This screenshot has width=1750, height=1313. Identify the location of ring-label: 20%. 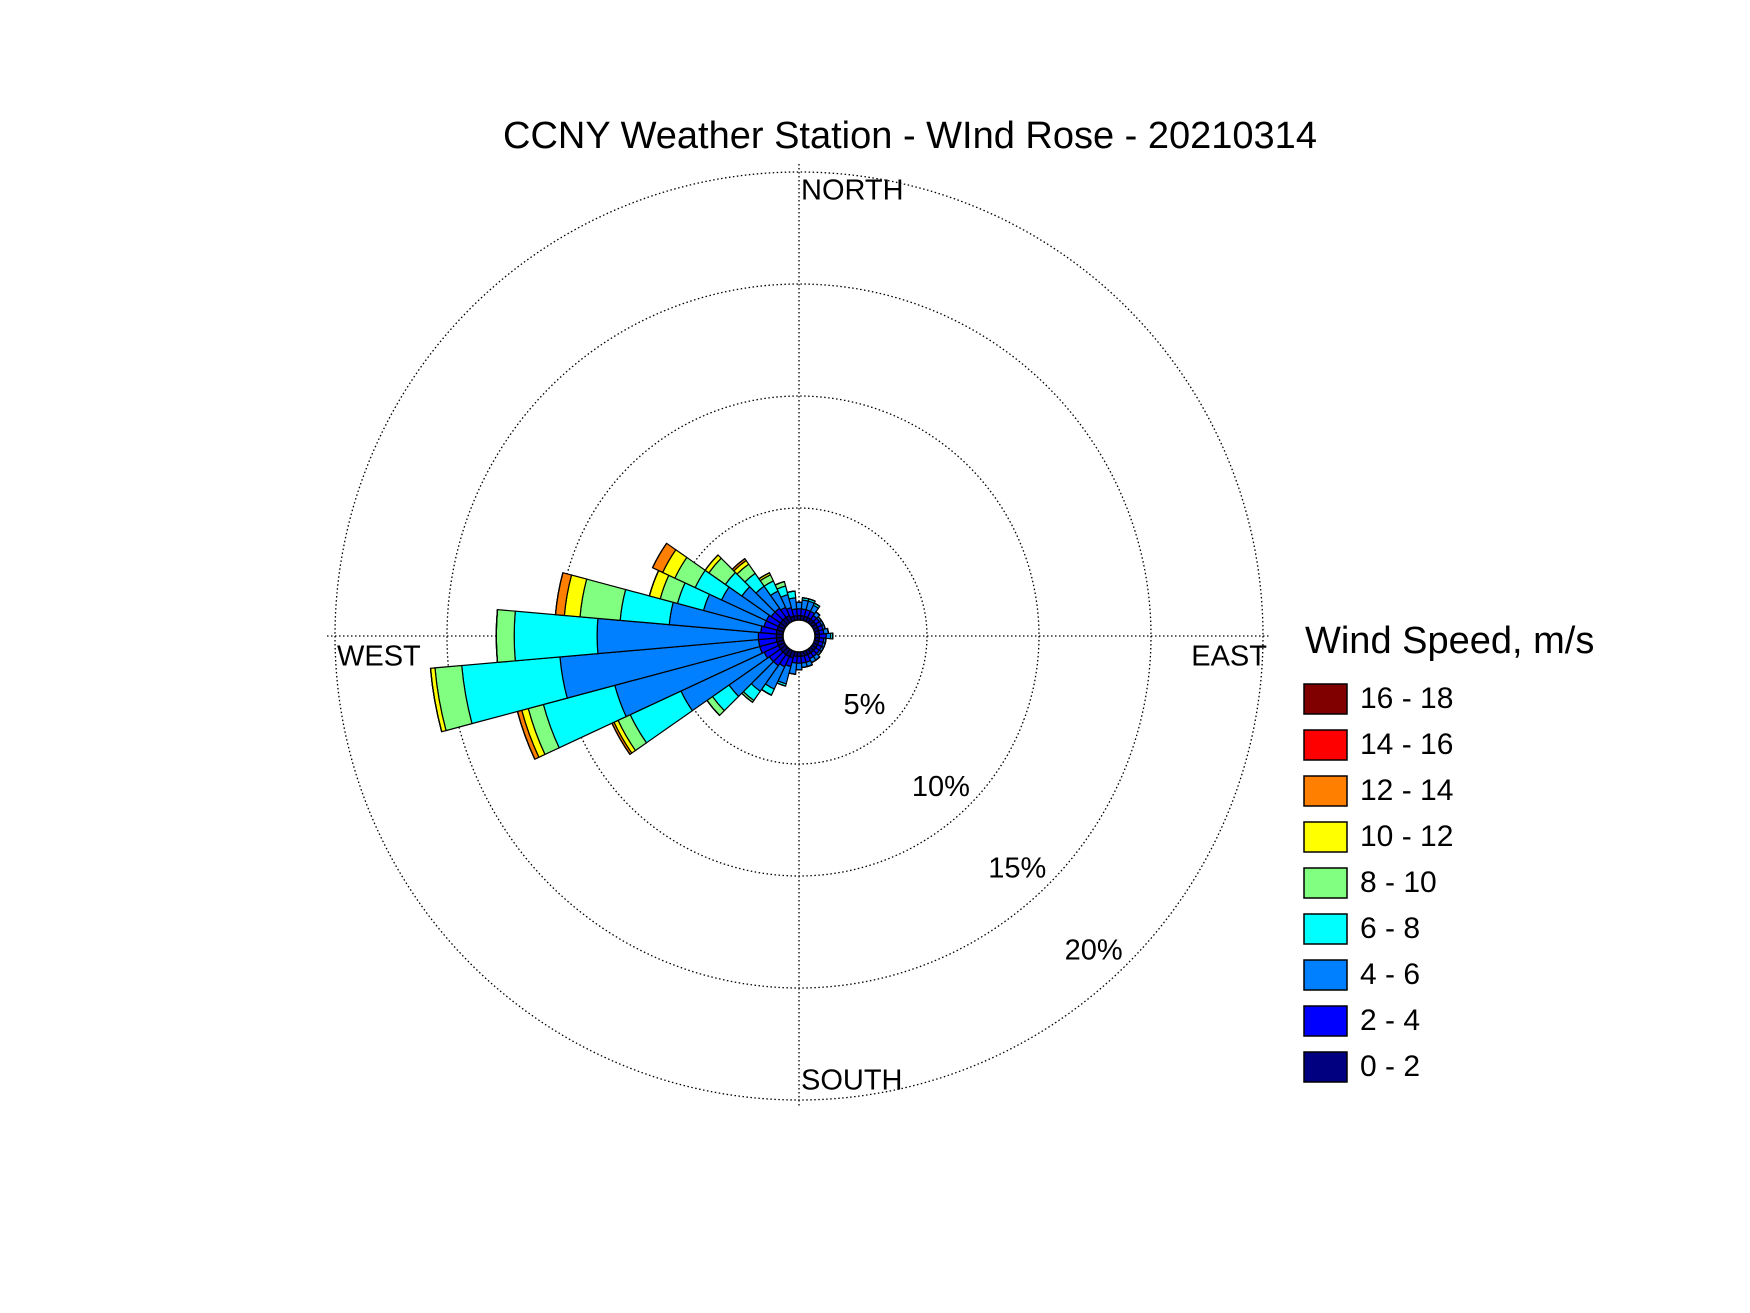
(1094, 951).